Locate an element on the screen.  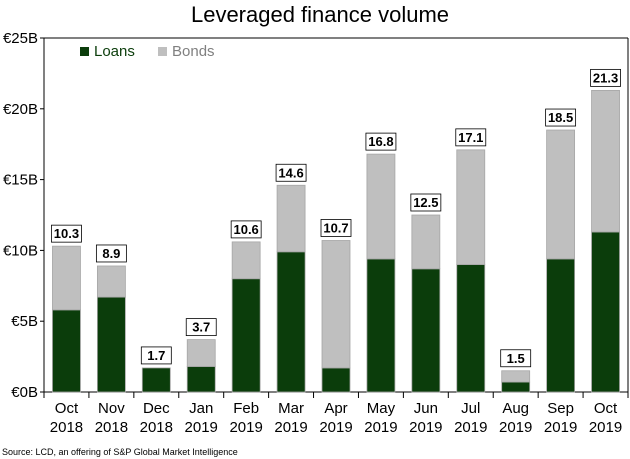
x-tick-label: Apr 2019 is located at coordinates (335, 418).